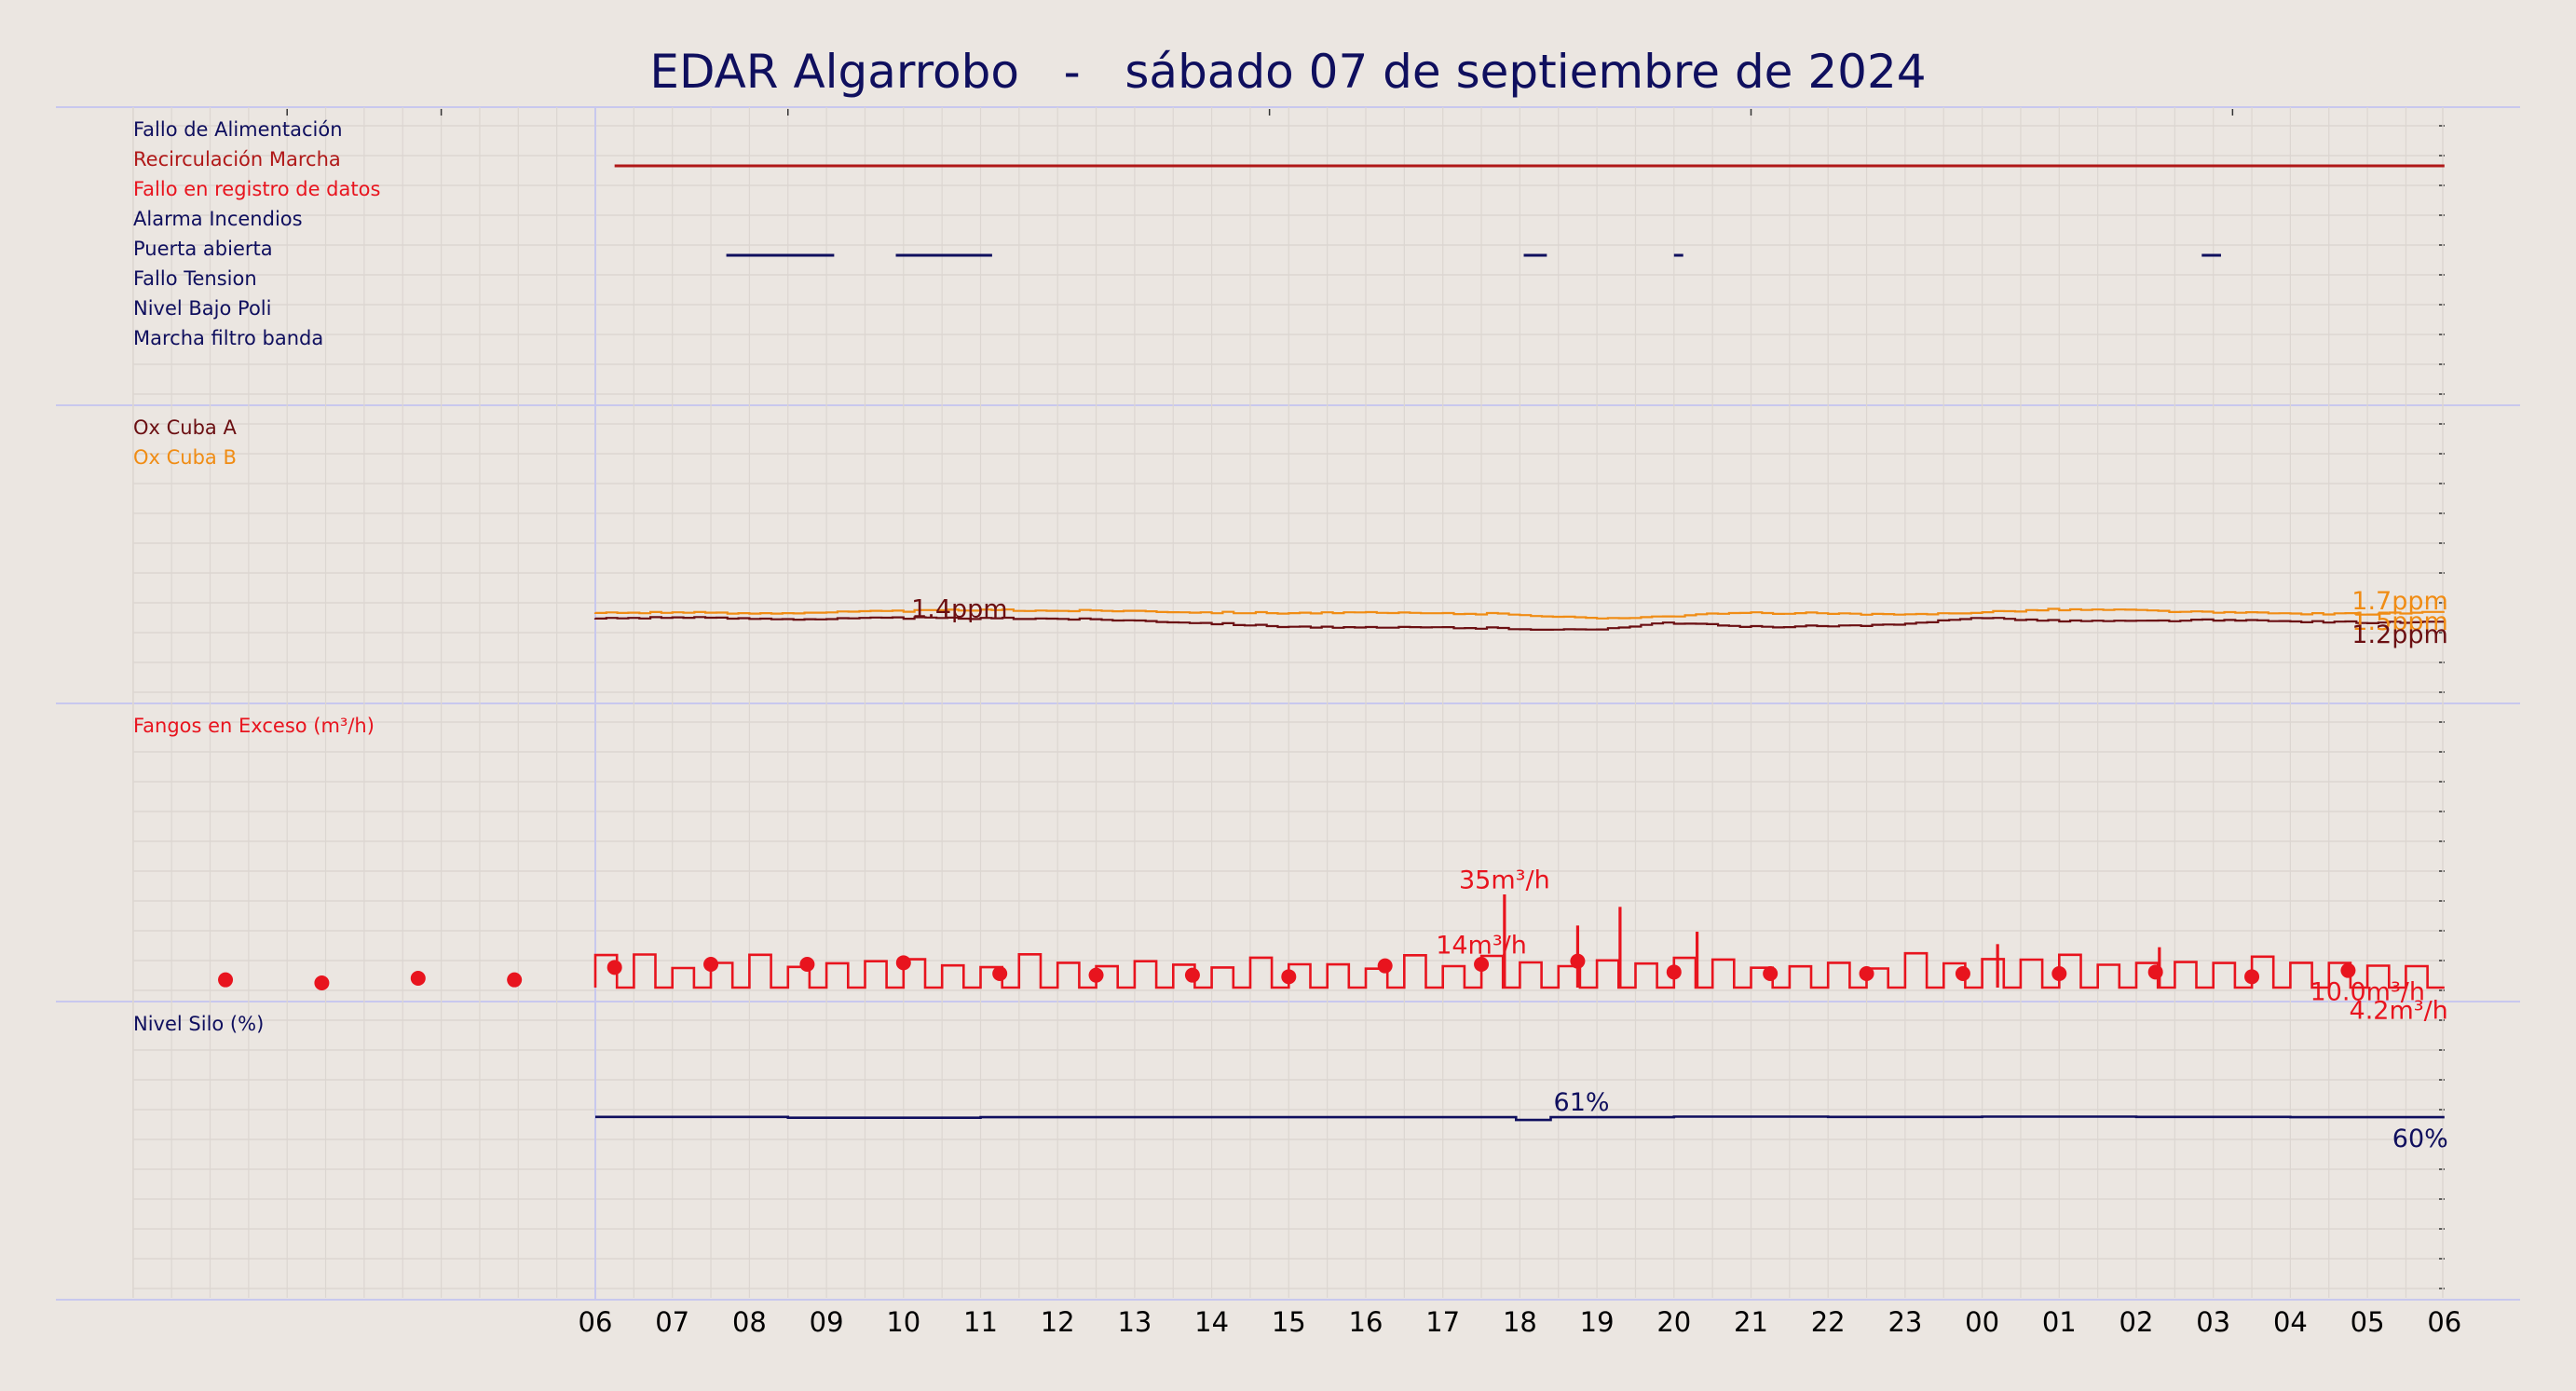  Describe the element at coordinates (1504, 880) in the screenshot. I see `data-label: 35m³/h` at that location.